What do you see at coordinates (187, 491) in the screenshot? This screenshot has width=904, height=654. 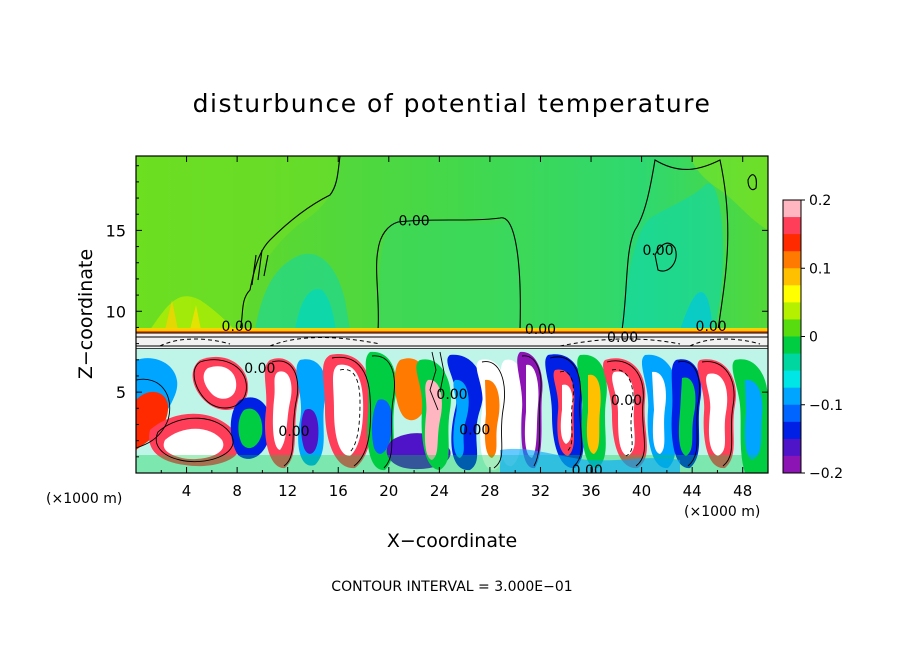 I see `x-tick-label: 4` at bounding box center [187, 491].